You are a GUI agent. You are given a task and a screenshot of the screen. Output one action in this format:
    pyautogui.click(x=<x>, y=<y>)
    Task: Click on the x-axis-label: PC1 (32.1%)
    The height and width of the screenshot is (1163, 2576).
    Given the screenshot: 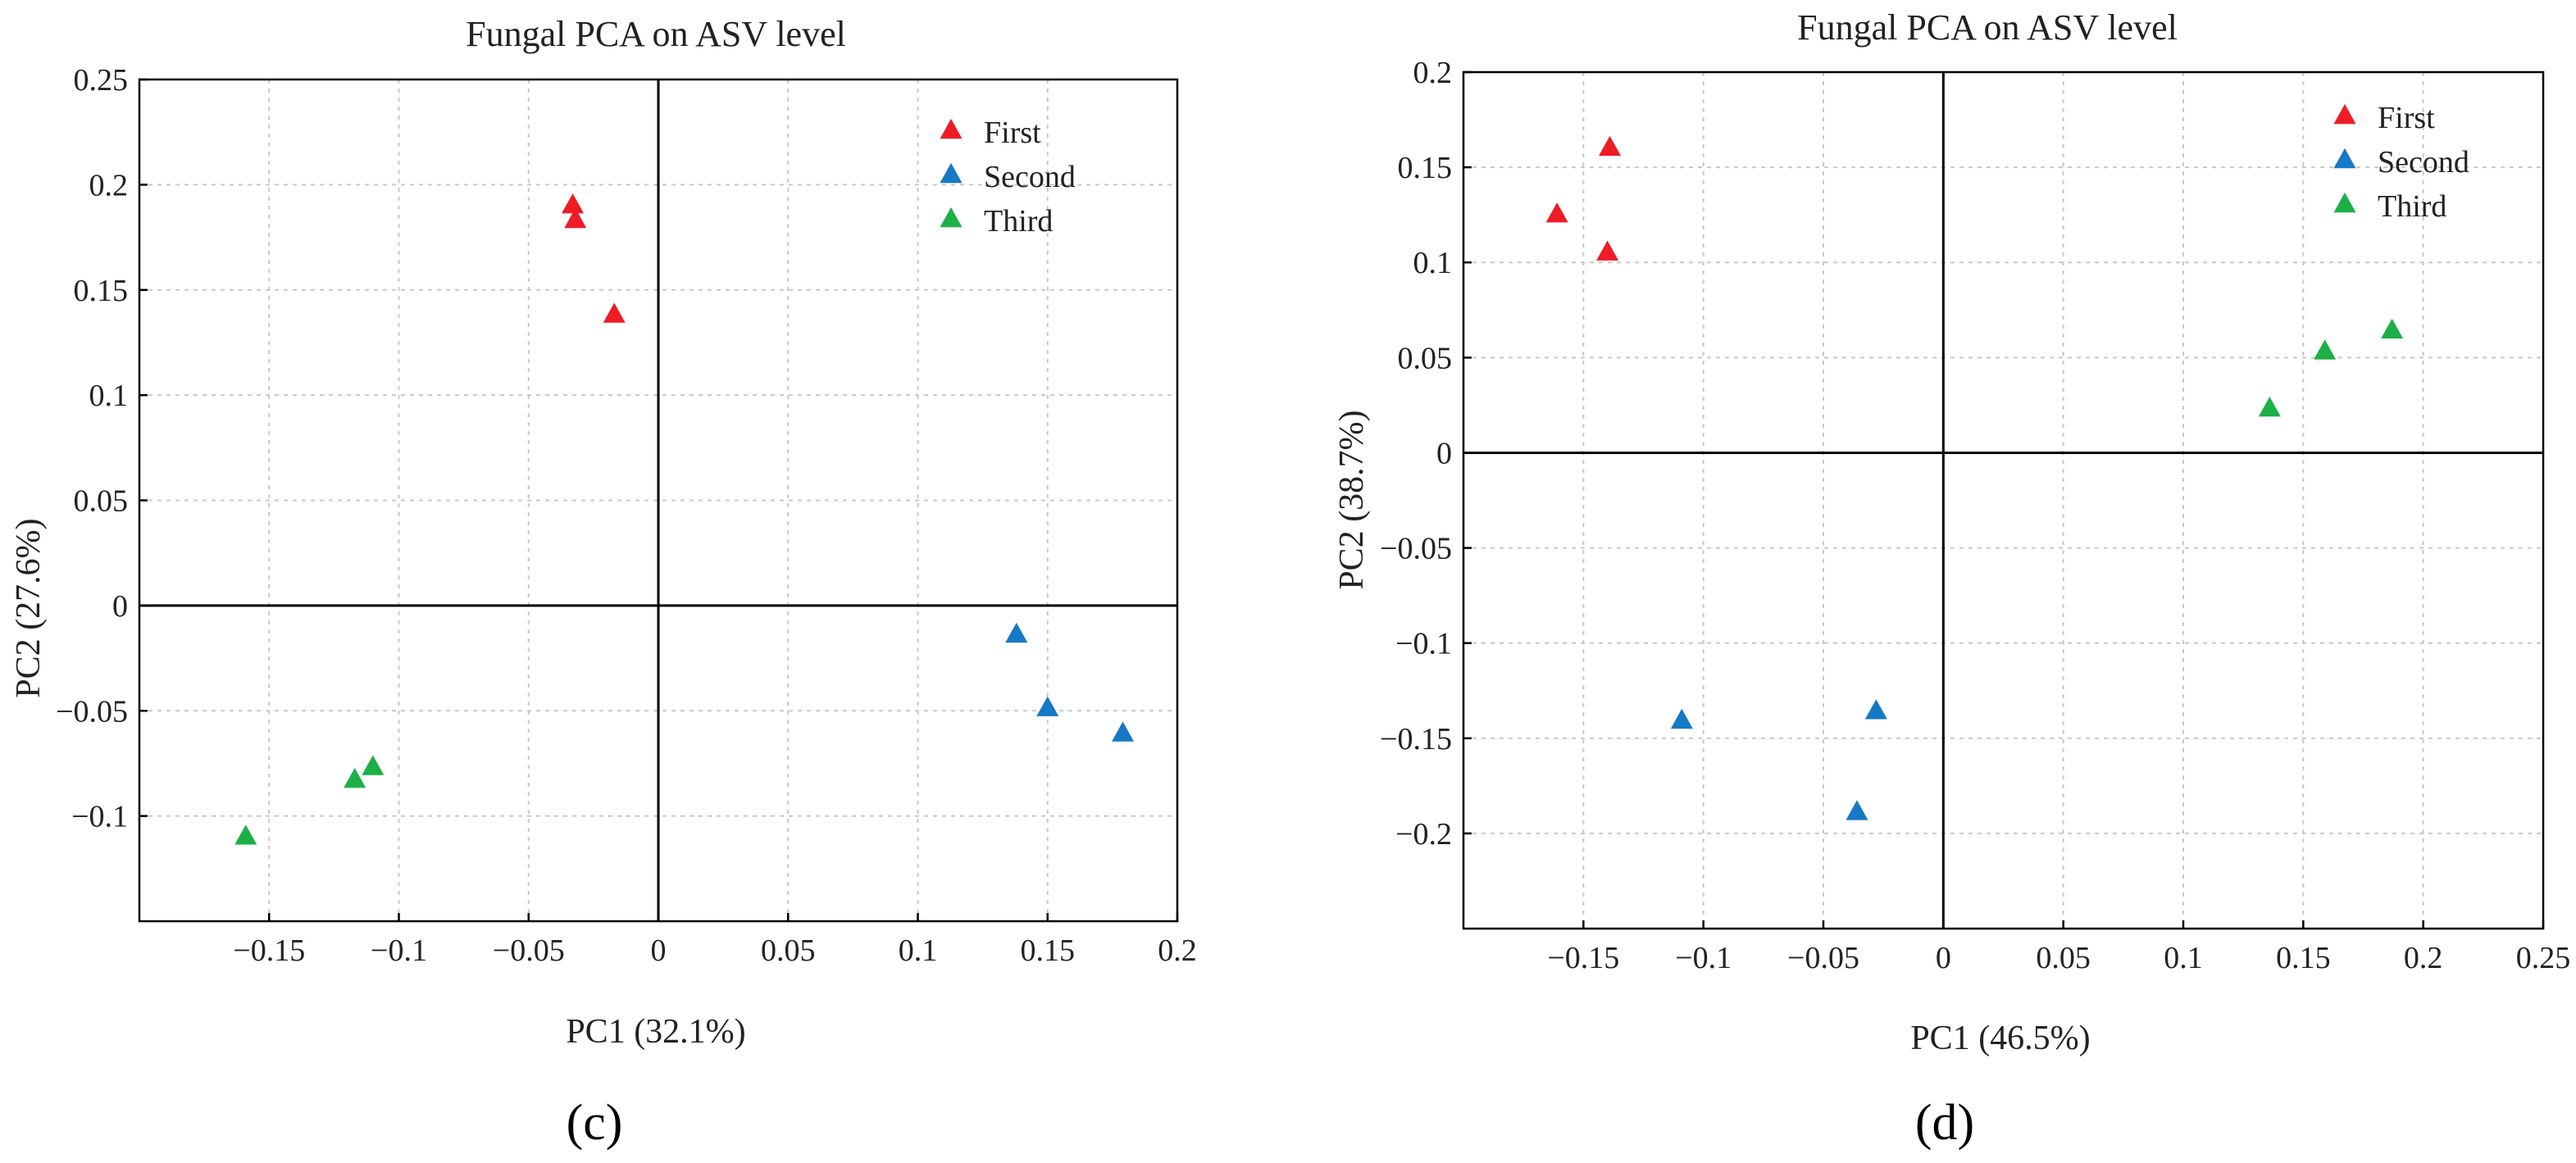 What is the action you would take?
    pyautogui.click(x=656, y=1032)
    